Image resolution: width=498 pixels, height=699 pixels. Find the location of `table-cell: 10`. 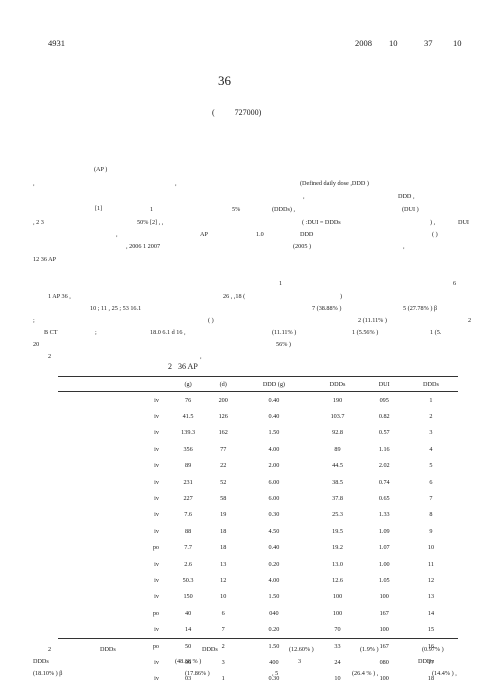

table-cell: 10 is located at coordinates (223, 597).